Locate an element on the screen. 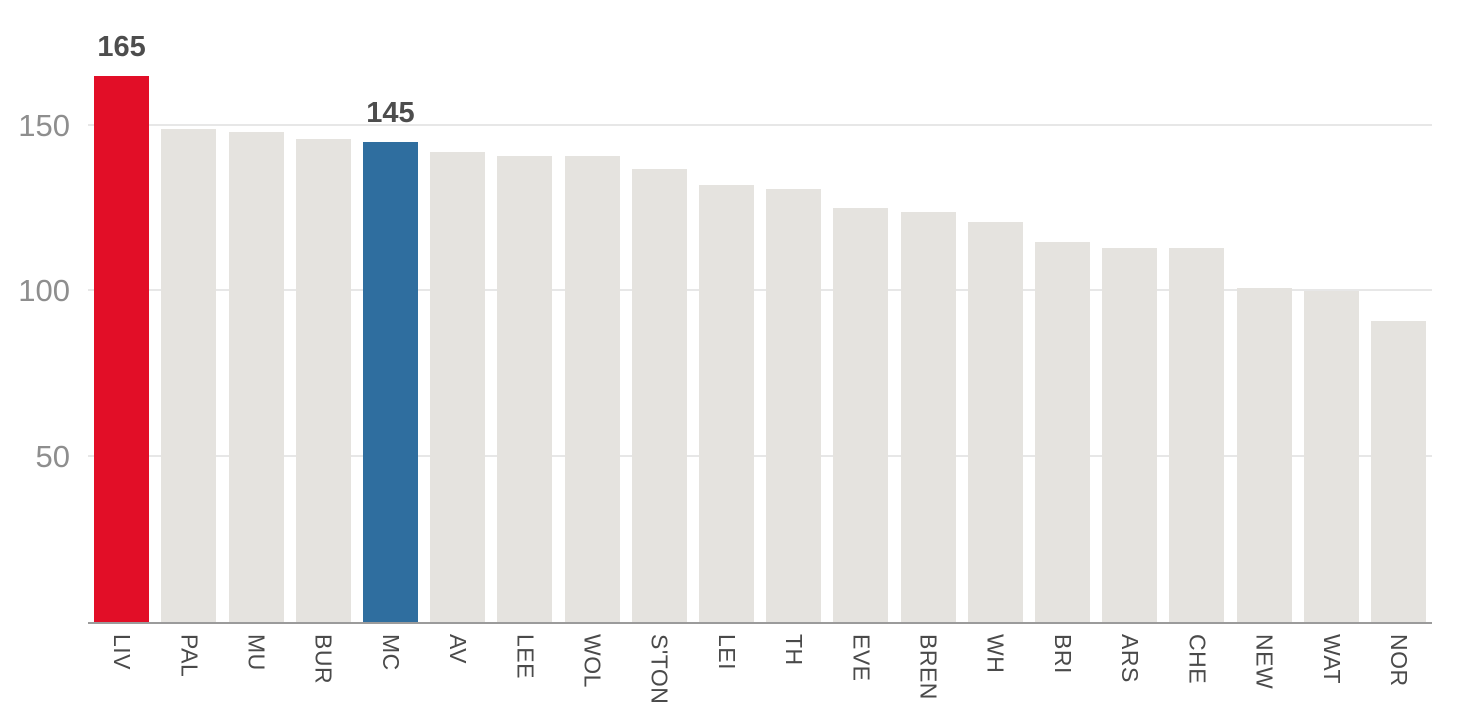 Image resolution: width=1460 pixels, height=724 pixels. bar-slot: 145 is located at coordinates (390, 311).